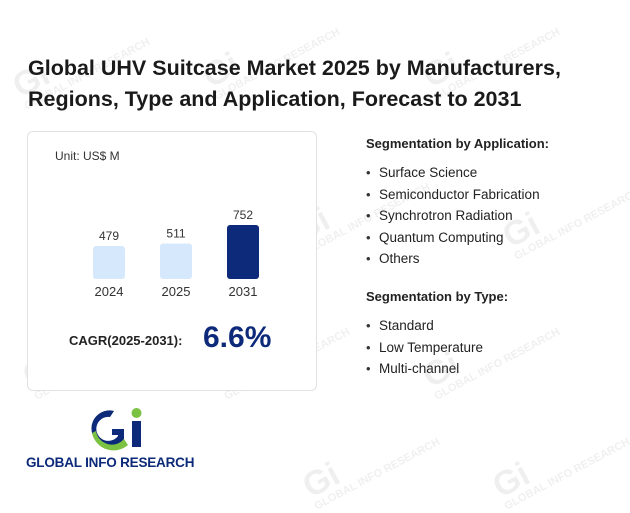 The image size is (630, 513). Describe the element at coordinates (491, 195) in the screenshot. I see `list-item: Semiconductor Fabrication` at that location.